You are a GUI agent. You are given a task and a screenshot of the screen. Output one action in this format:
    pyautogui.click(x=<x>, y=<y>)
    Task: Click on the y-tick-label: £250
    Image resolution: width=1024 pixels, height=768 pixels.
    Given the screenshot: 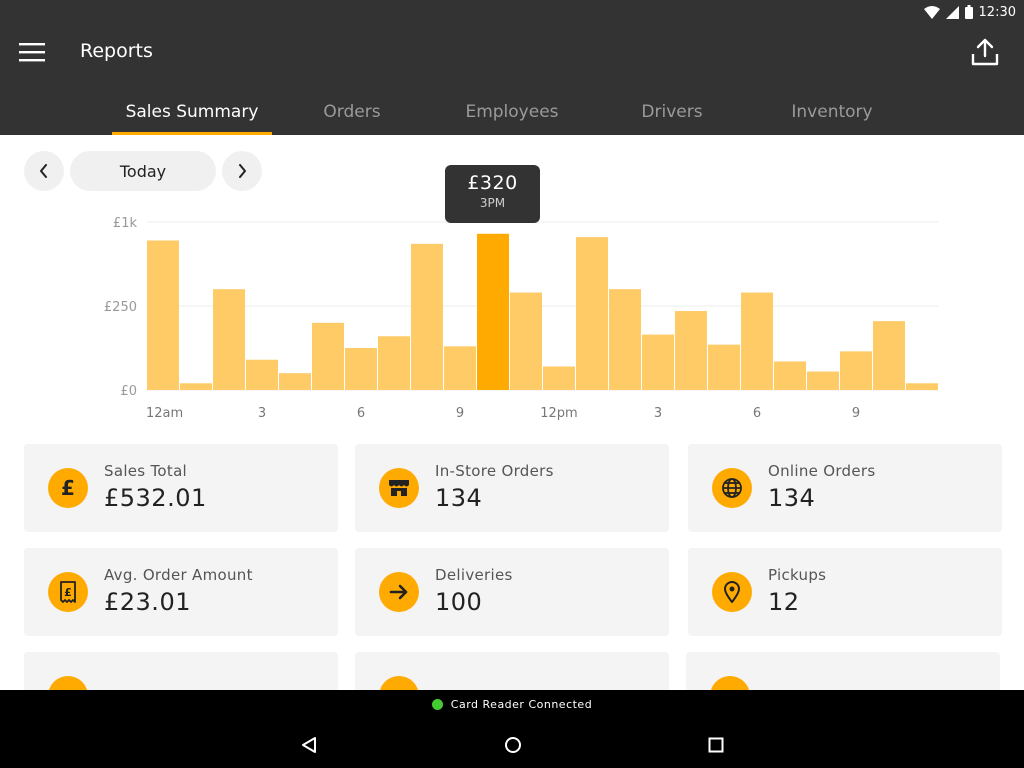 What is the action you would take?
    pyautogui.click(x=120, y=307)
    